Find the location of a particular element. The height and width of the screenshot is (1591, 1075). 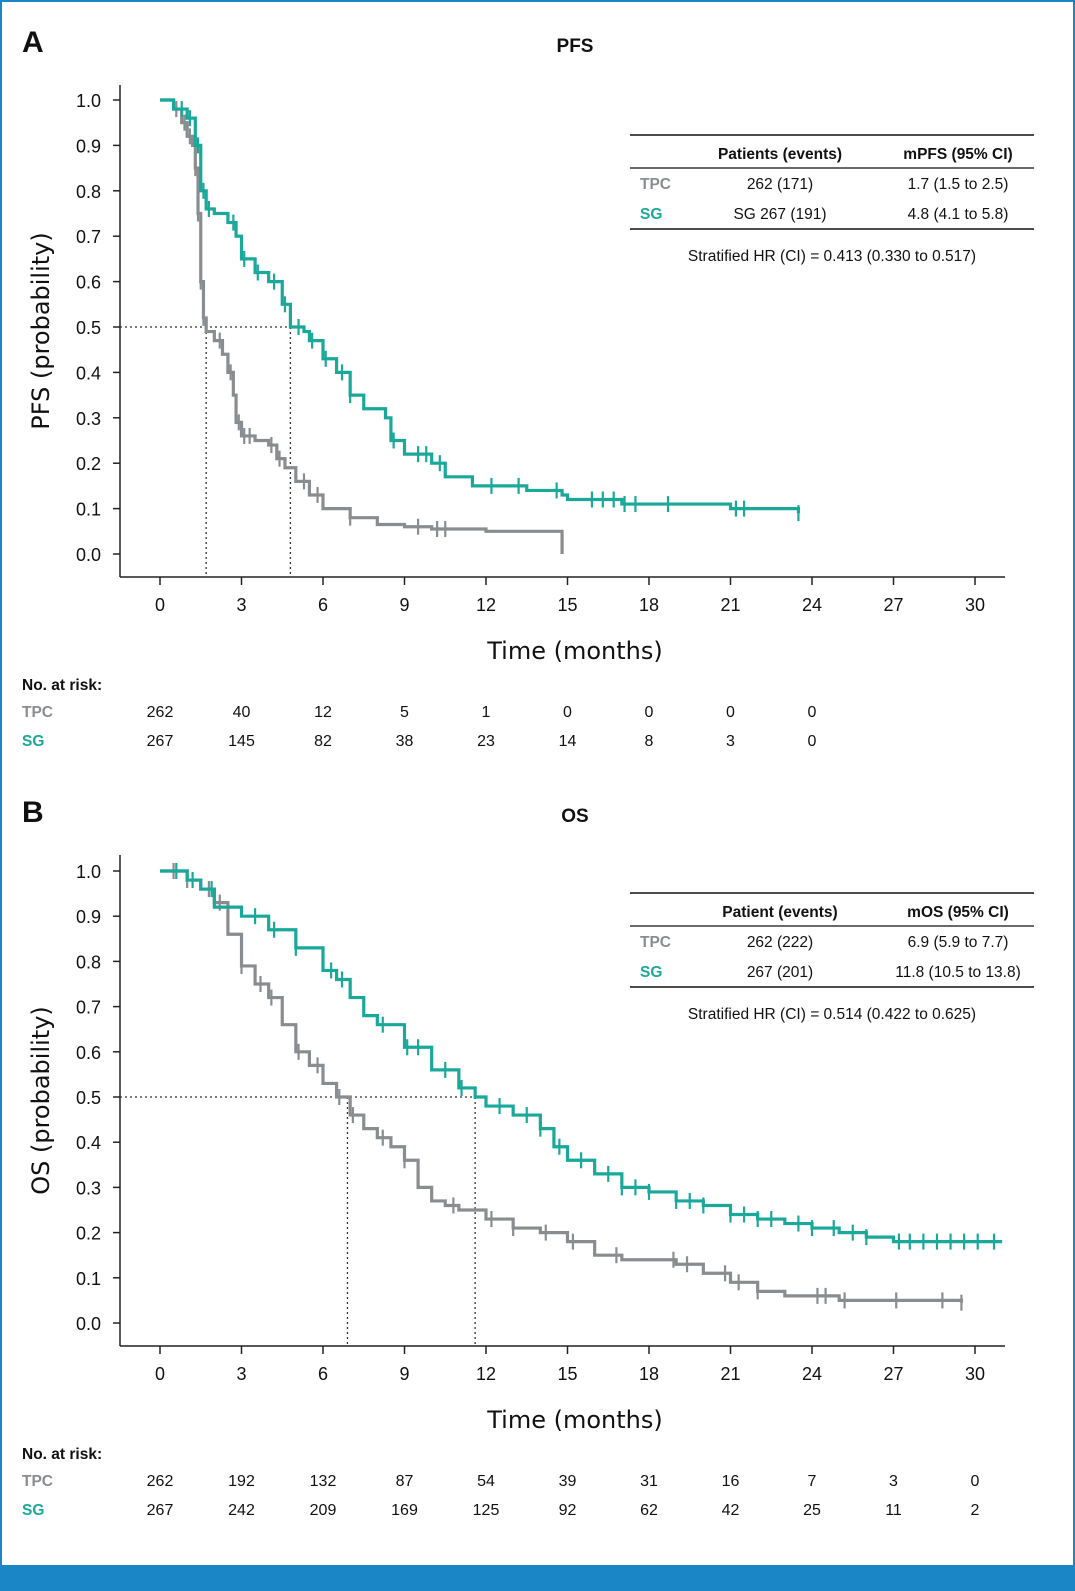

legend-row-median: 1.7 (1.5 to 2.5) is located at coordinates (958, 184).